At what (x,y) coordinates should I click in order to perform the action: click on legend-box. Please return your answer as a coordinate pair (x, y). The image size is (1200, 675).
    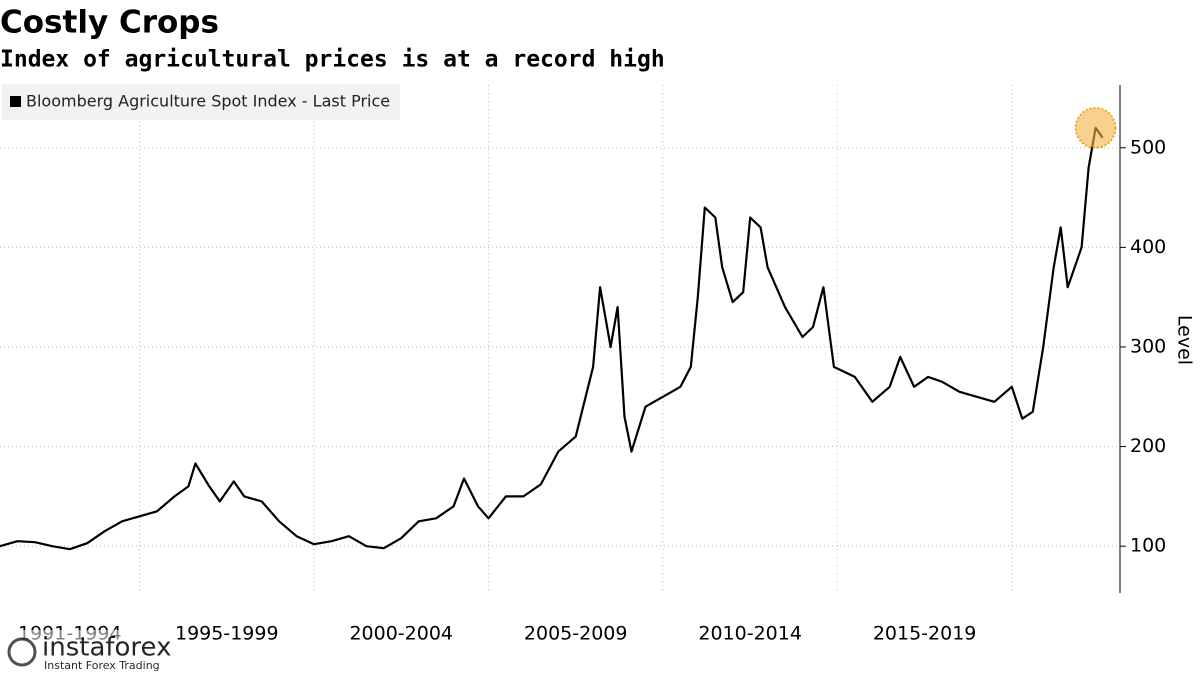
    Looking at the image, I should click on (201, 102).